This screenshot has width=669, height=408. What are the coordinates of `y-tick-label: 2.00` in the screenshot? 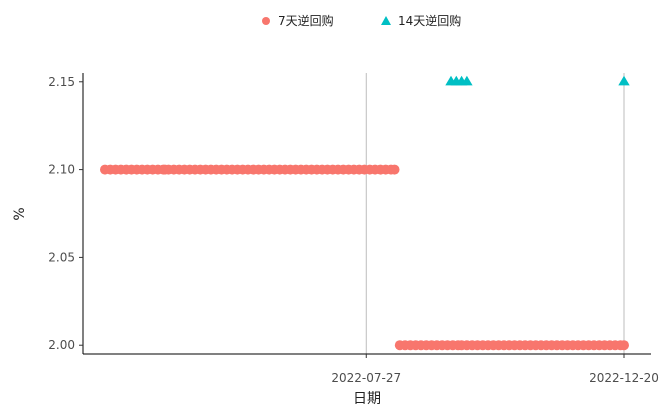 It's located at (61, 345).